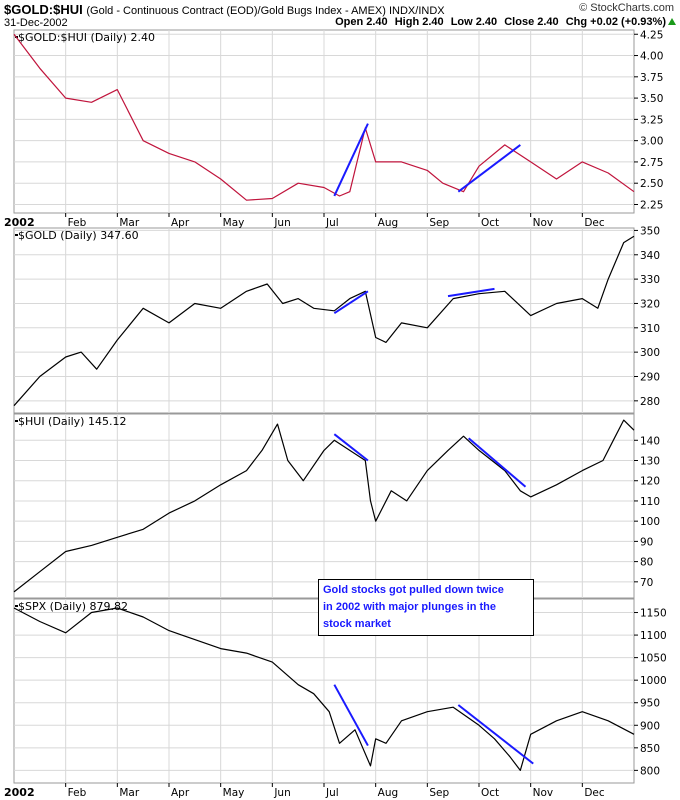  I want to click on panel-label: $GOLD:$HUI (Daily) 2.40, so click(86, 37).